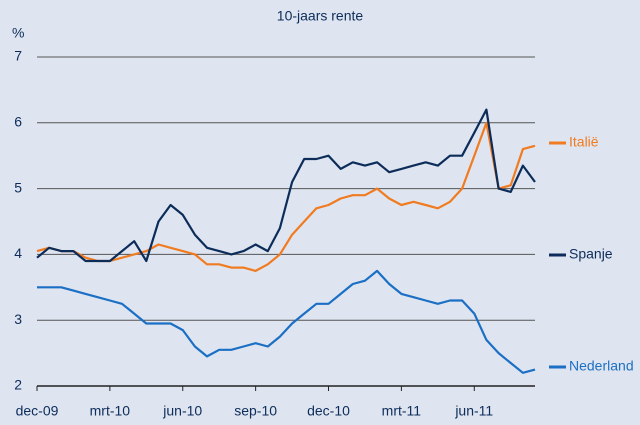 The width and height of the screenshot is (640, 425). I want to click on x-tick-label: sep-10, so click(255, 411).